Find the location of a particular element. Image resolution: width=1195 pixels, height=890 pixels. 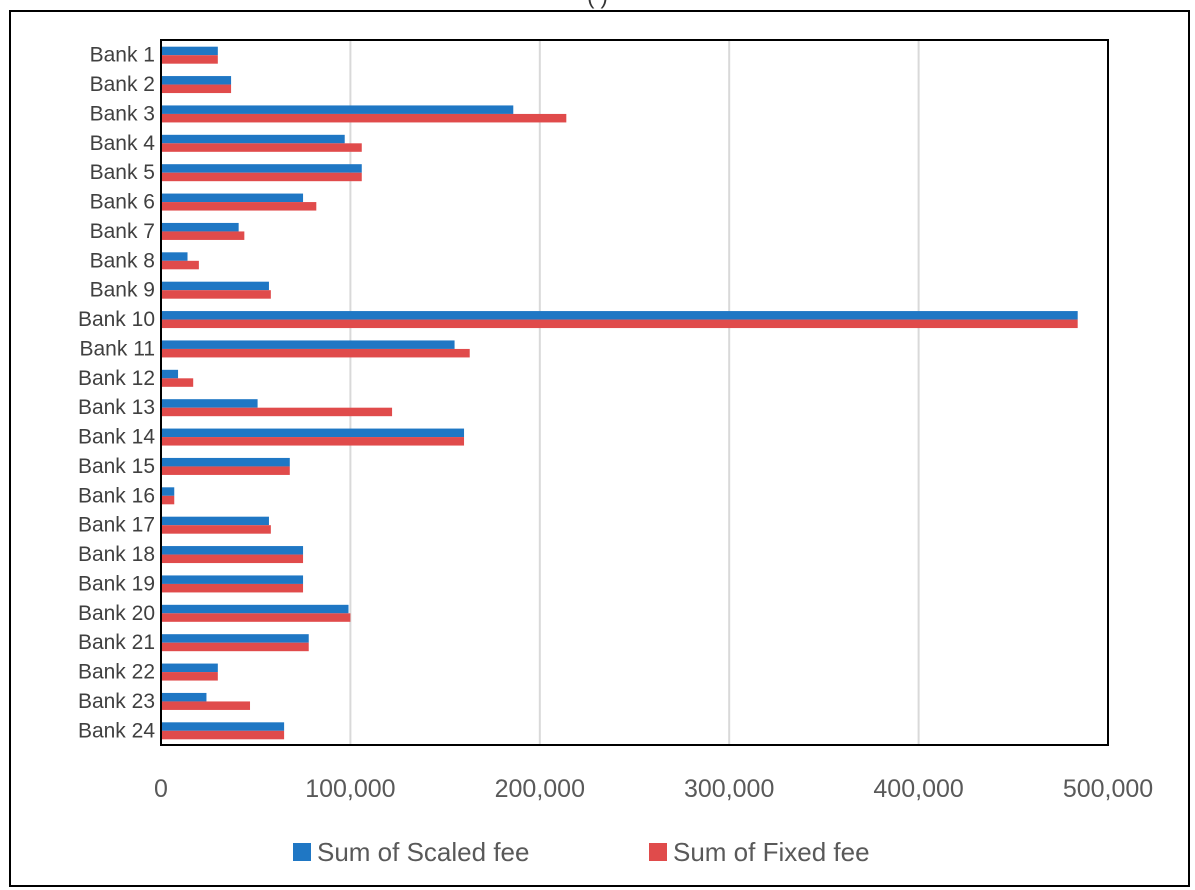

x-tick-label: 200,000 is located at coordinates (540, 789).